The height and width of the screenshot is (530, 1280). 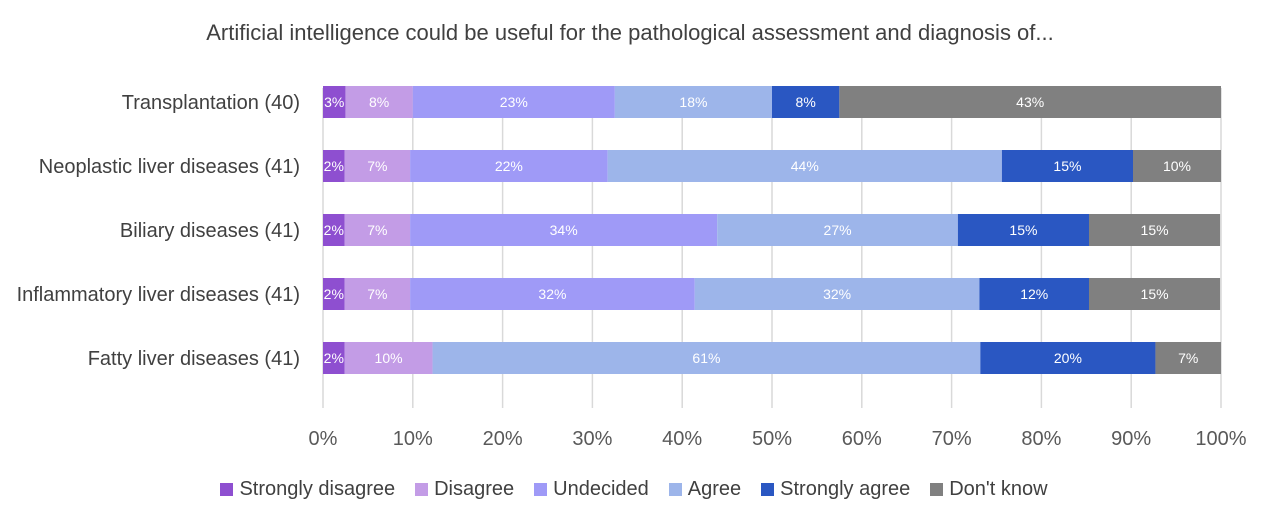 What do you see at coordinates (317, 489) in the screenshot?
I see `legend-label: Strongly disagree` at bounding box center [317, 489].